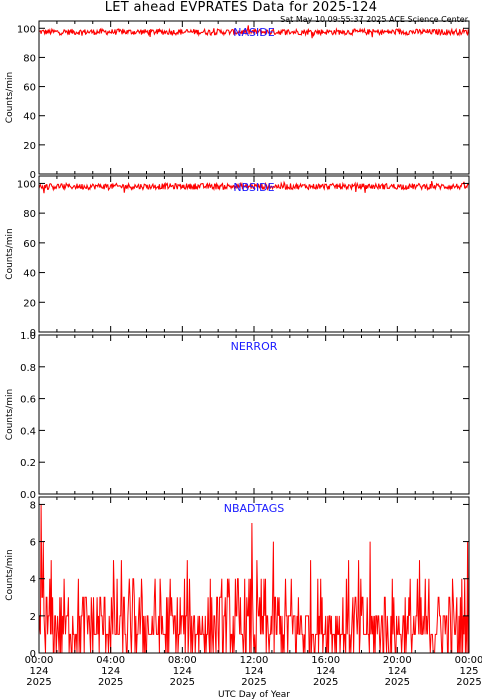 Image resolution: width=482 pixels, height=700 pixels. Describe the element at coordinates (33, 543) in the screenshot. I see `y-tick-label: 6` at that location.